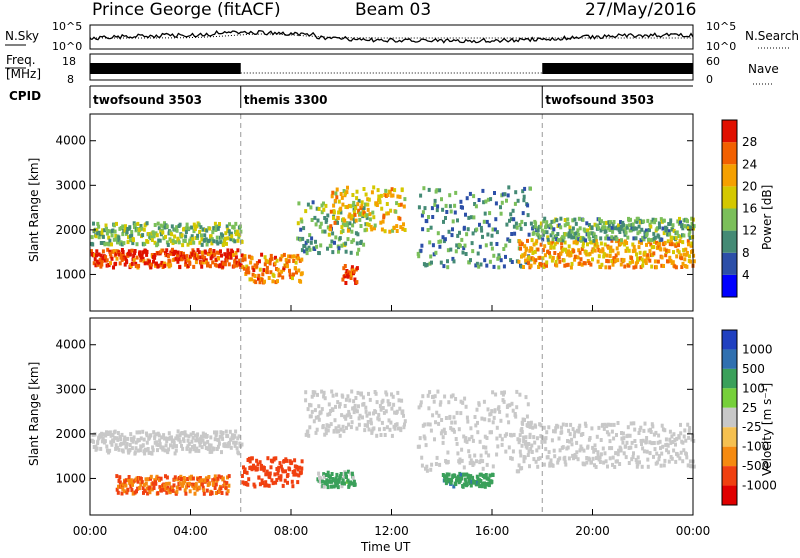 Image resolution: width=800 pixels, height=558 pixels. I want to click on velocity-ytick-label: 4000, so click(70, 345).